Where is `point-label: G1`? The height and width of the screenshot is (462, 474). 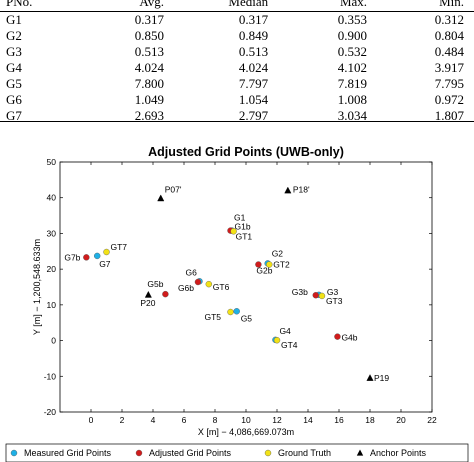
point-label: G1 is located at coordinates (240, 218).